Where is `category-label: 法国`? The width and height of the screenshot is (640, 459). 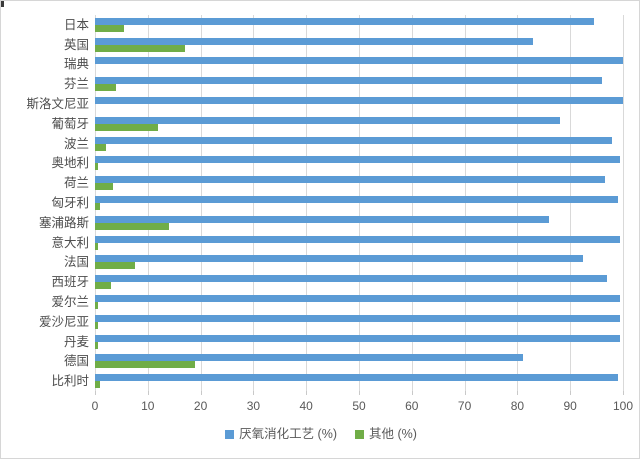 category-label: 法国 is located at coordinates (76, 262).